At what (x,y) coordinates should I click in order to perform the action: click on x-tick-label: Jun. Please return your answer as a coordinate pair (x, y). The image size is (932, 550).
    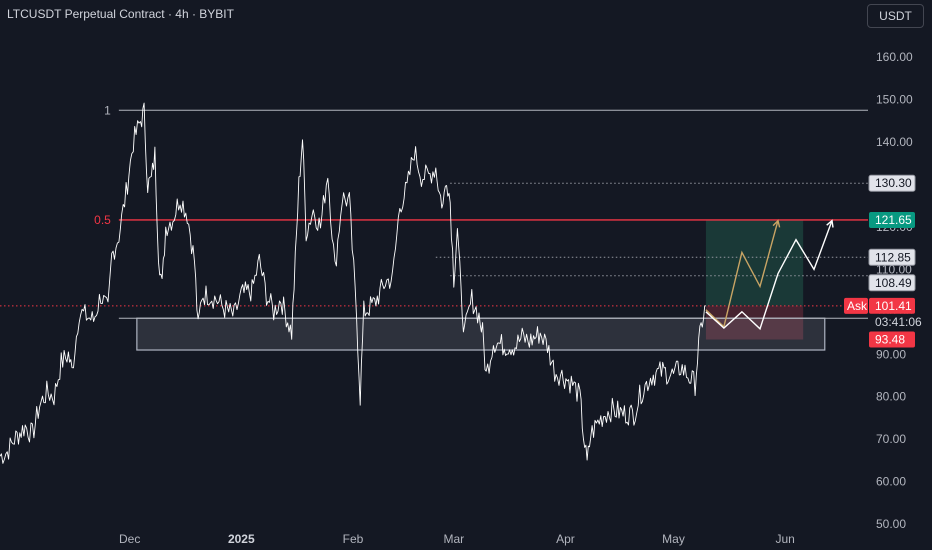
    Looking at the image, I should click on (784, 539).